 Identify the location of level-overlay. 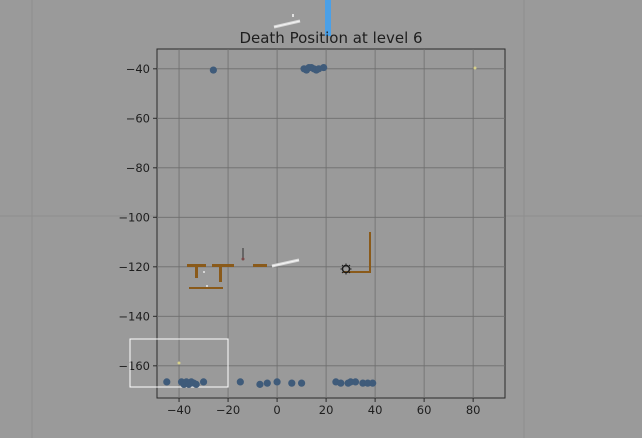
(279, 260).